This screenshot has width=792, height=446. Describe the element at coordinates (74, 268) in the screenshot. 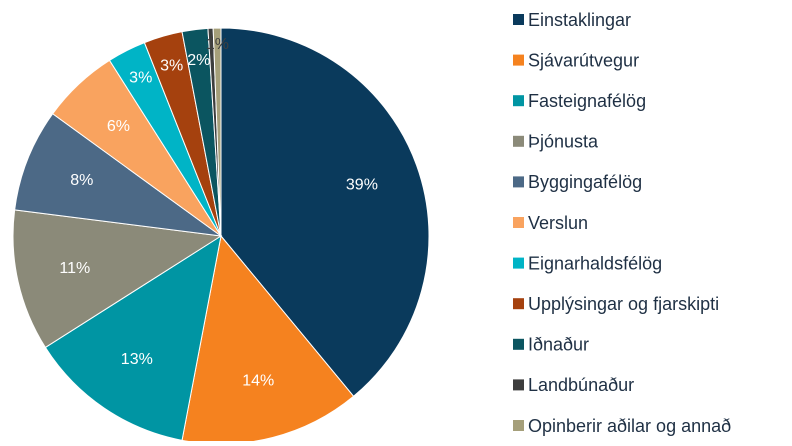

I see `data-label: 11%` at that location.